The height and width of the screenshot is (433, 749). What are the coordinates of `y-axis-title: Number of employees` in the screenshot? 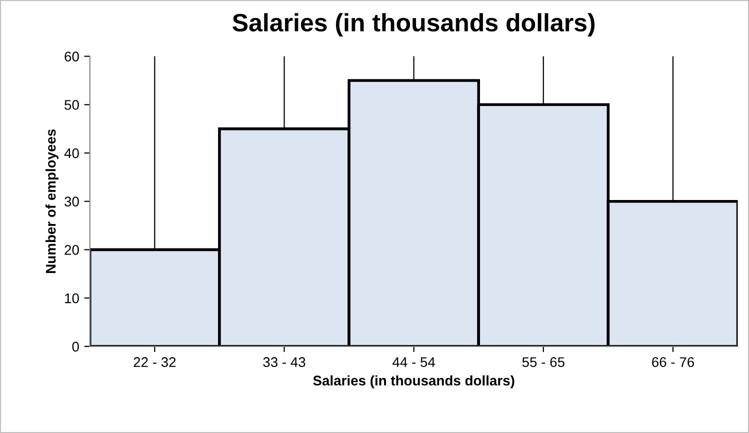 It's located at (52, 201).